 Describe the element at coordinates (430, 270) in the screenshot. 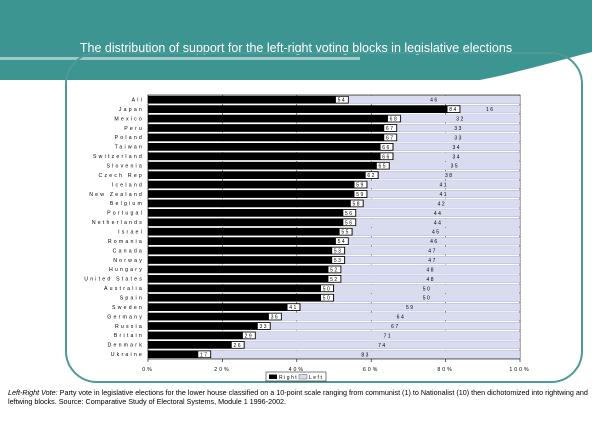

I see `left-value-label: 48` at that location.